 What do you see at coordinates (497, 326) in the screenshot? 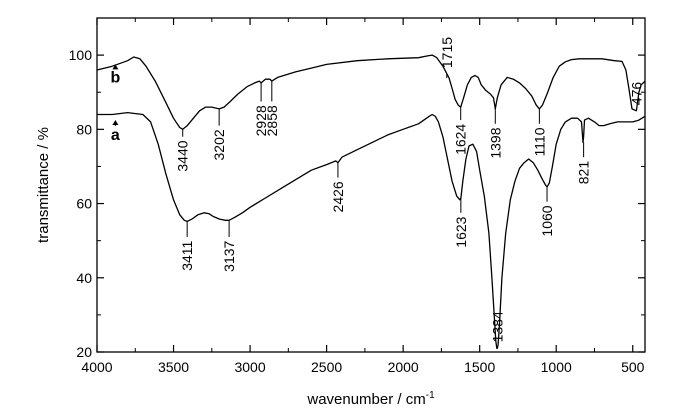
I see `peak-label: 1384` at bounding box center [497, 326].